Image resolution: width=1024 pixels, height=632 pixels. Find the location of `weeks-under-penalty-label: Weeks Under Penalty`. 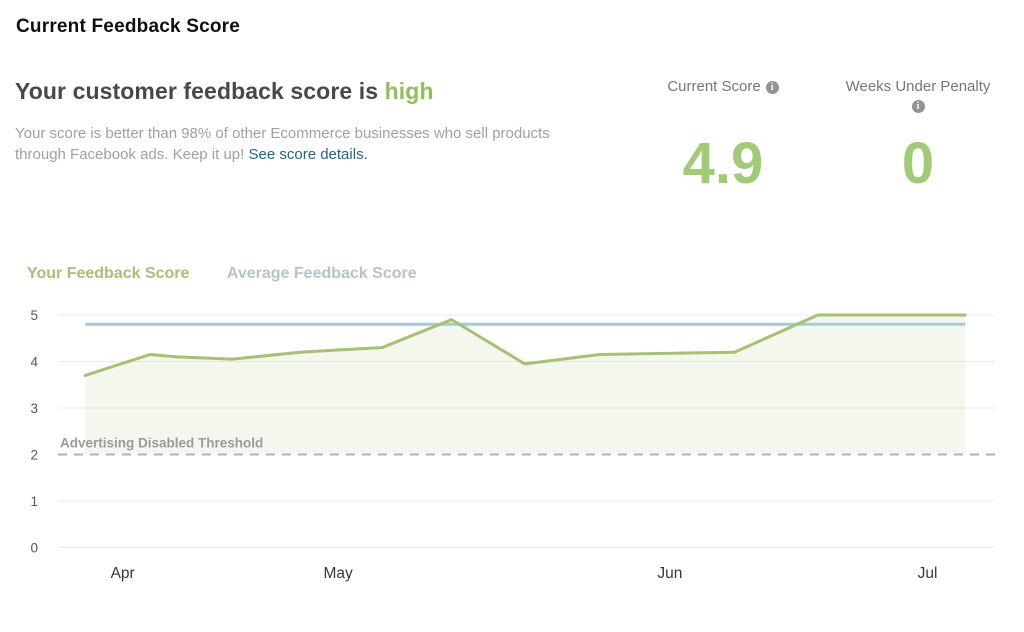

weeks-under-penalty-label: Weeks Under Penalty is located at coordinates (918, 86).